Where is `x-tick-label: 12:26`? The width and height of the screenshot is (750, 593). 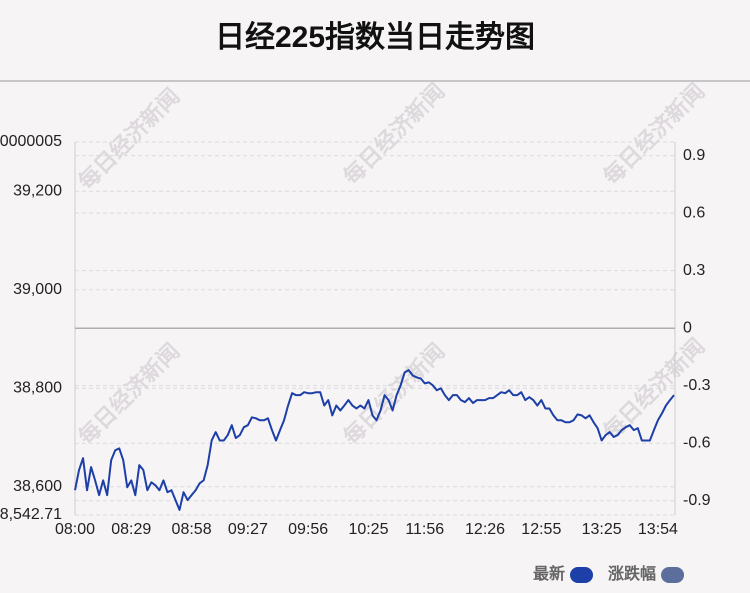 x-tick-label: 12:26 is located at coordinates (485, 529).